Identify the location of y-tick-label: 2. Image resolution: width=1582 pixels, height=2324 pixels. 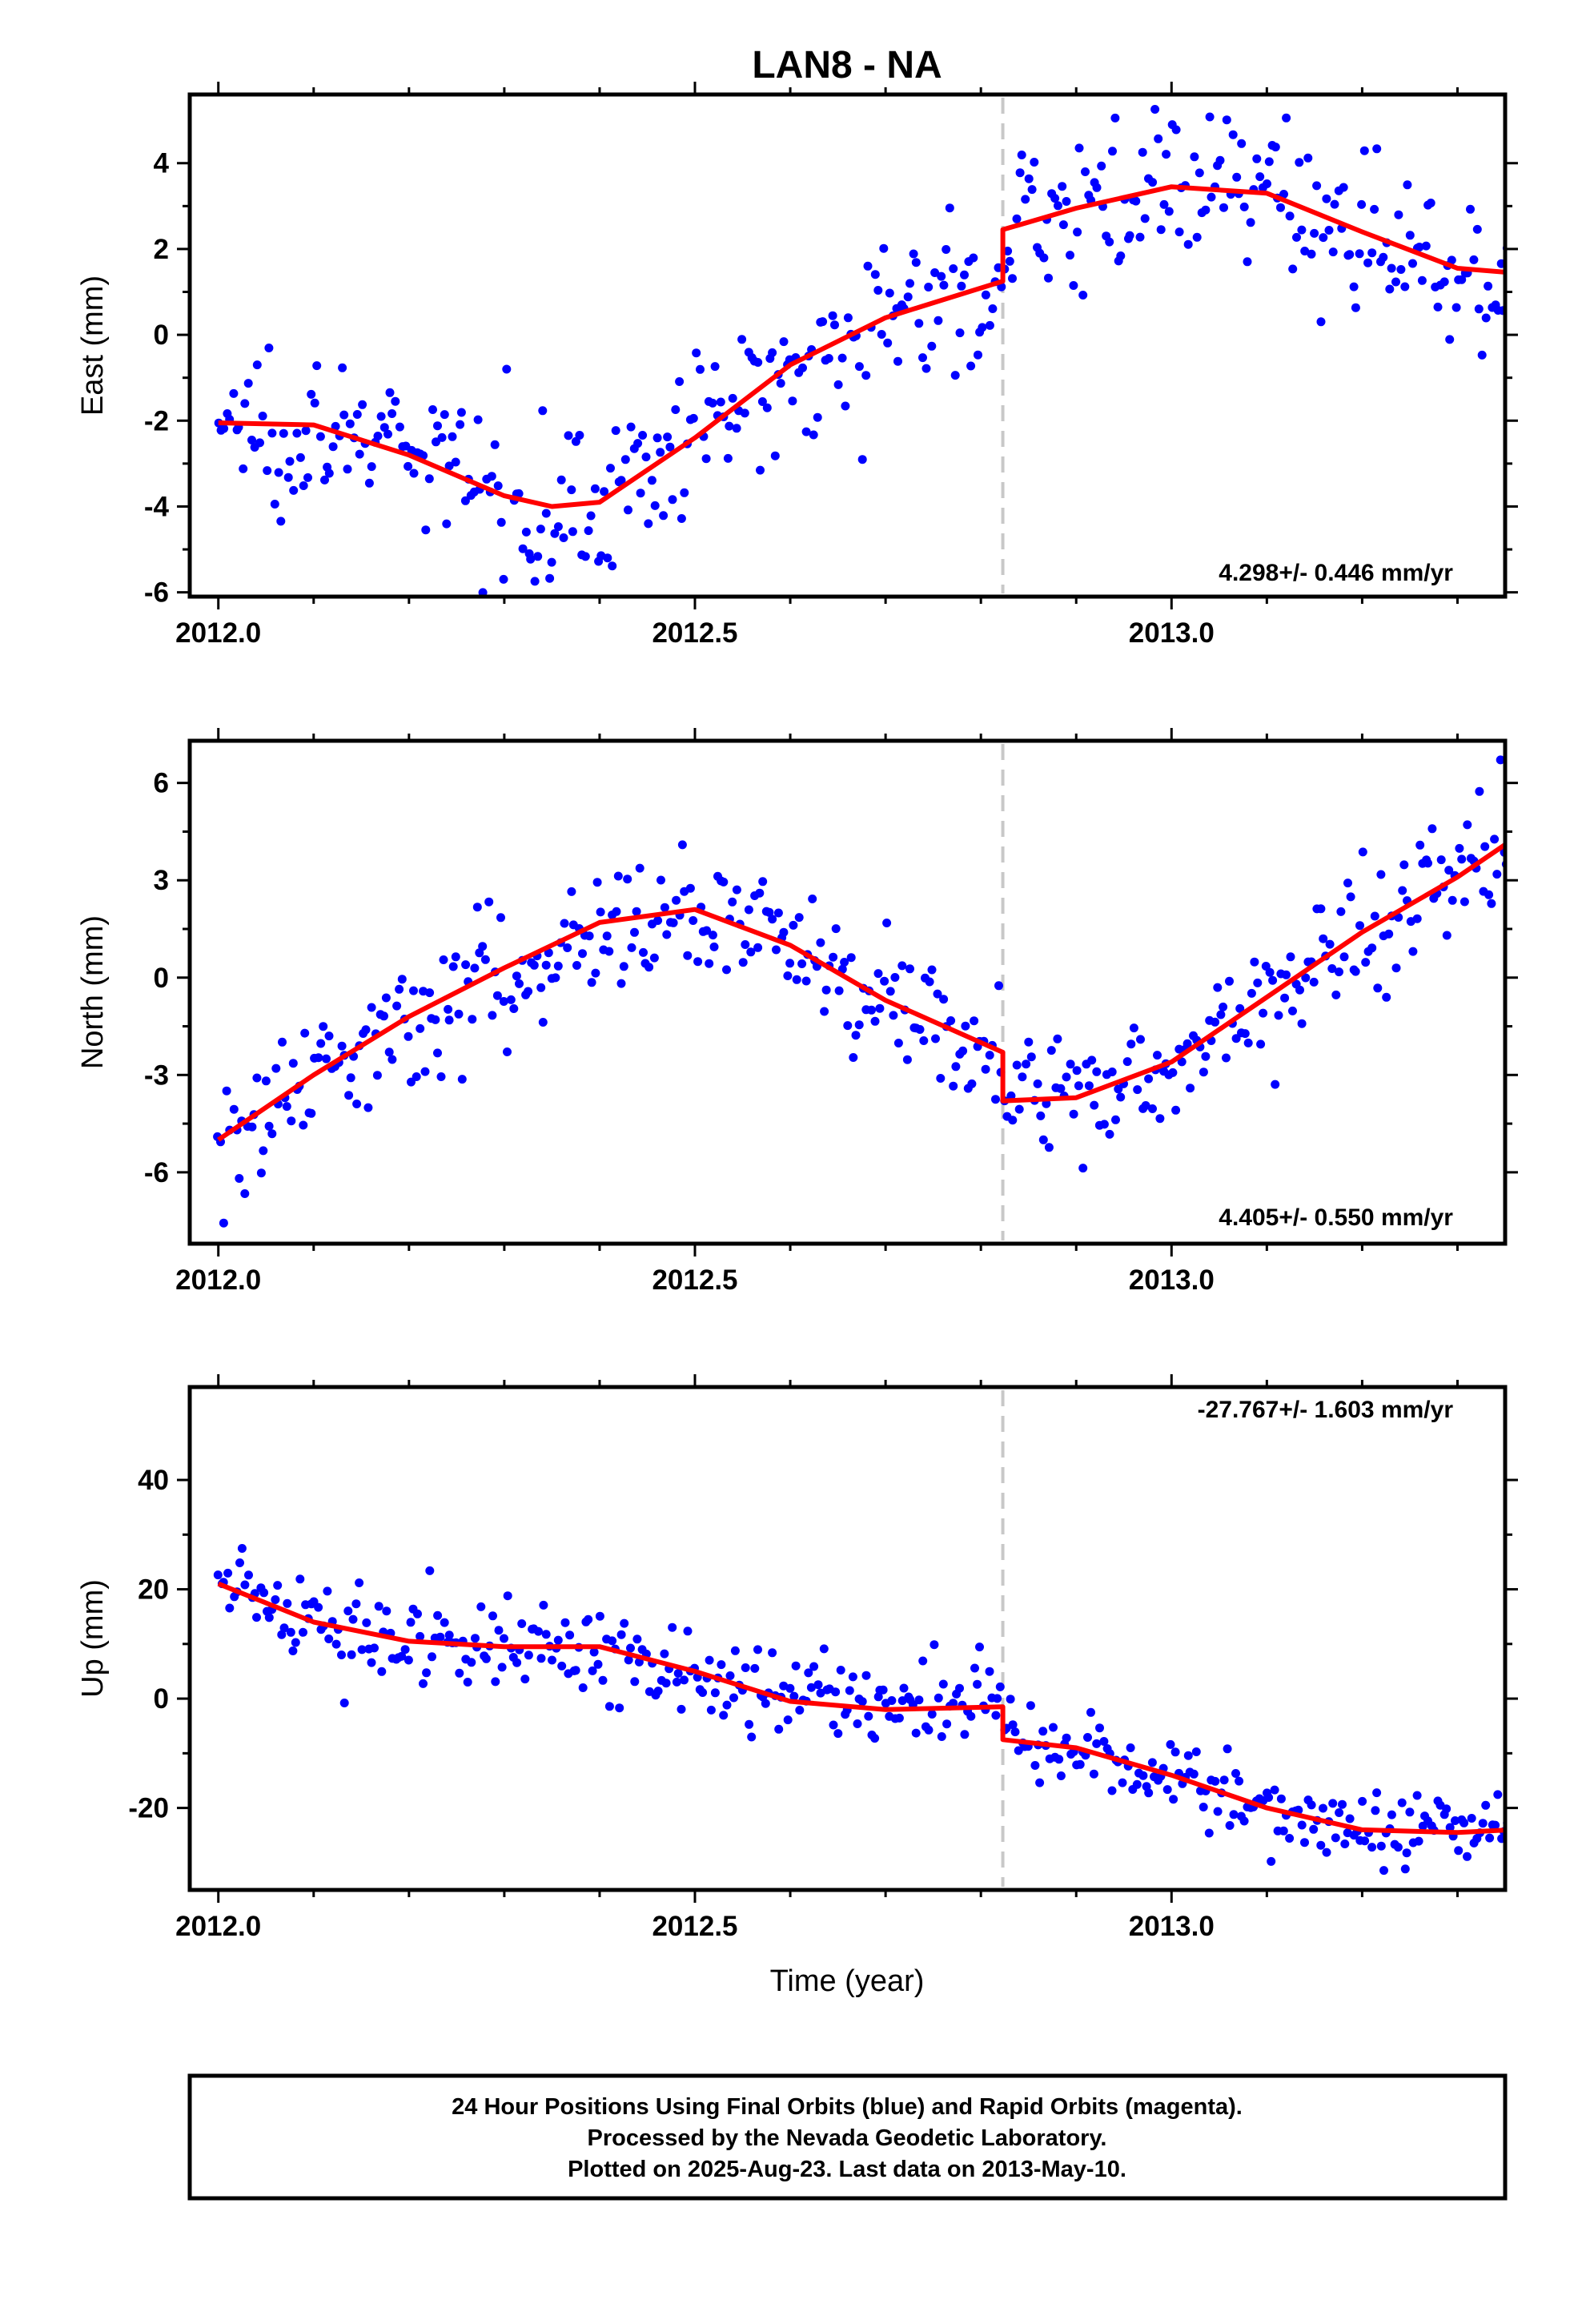
(161, 249).